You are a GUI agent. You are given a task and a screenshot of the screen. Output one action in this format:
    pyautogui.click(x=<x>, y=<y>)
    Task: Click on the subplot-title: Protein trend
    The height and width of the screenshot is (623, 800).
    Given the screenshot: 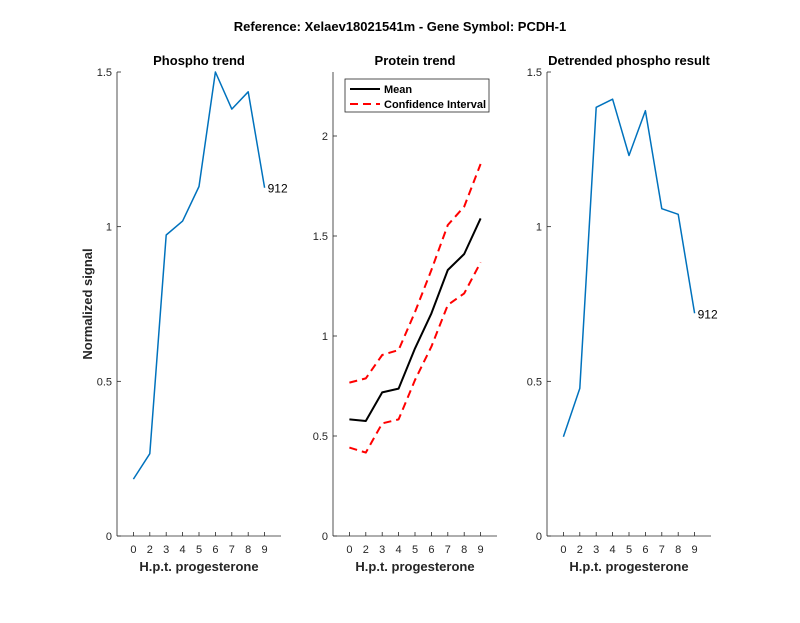 What is the action you would take?
    pyautogui.click(x=415, y=60)
    